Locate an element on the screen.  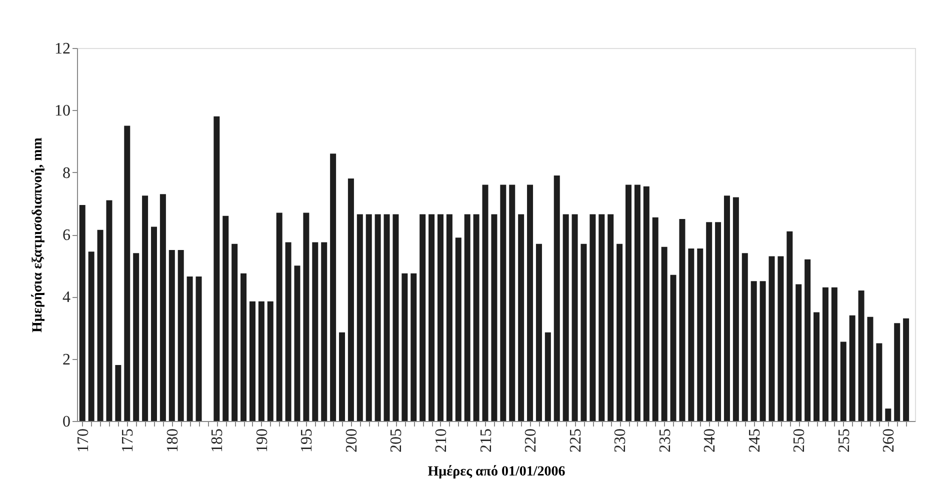
y-tick-label: 10 is located at coordinates (62, 111).